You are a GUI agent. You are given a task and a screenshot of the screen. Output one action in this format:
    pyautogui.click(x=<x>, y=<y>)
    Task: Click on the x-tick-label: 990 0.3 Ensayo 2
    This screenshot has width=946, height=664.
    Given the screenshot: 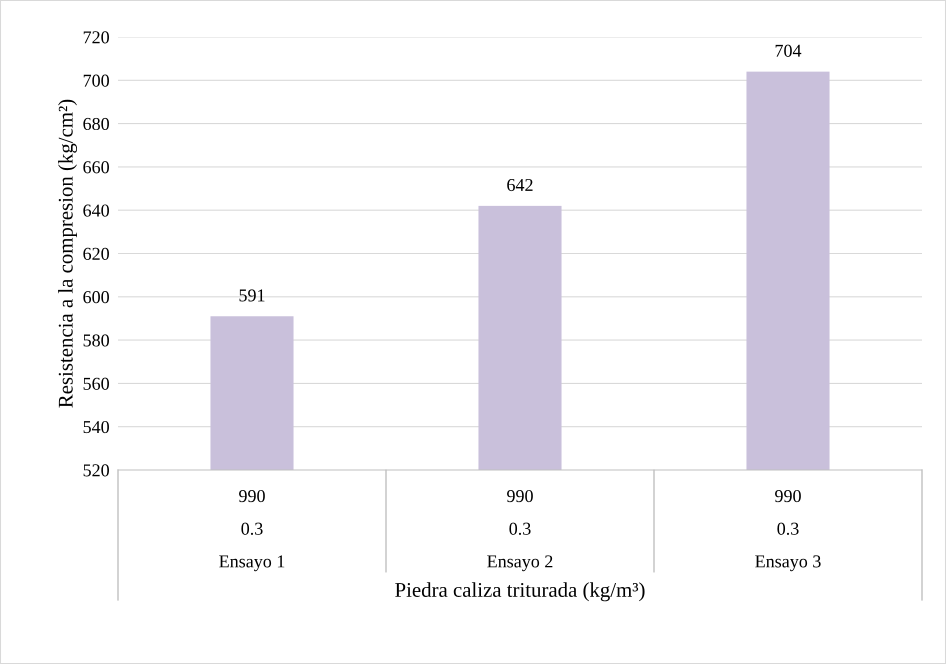 What is the action you would take?
    pyautogui.click(x=519, y=531)
    